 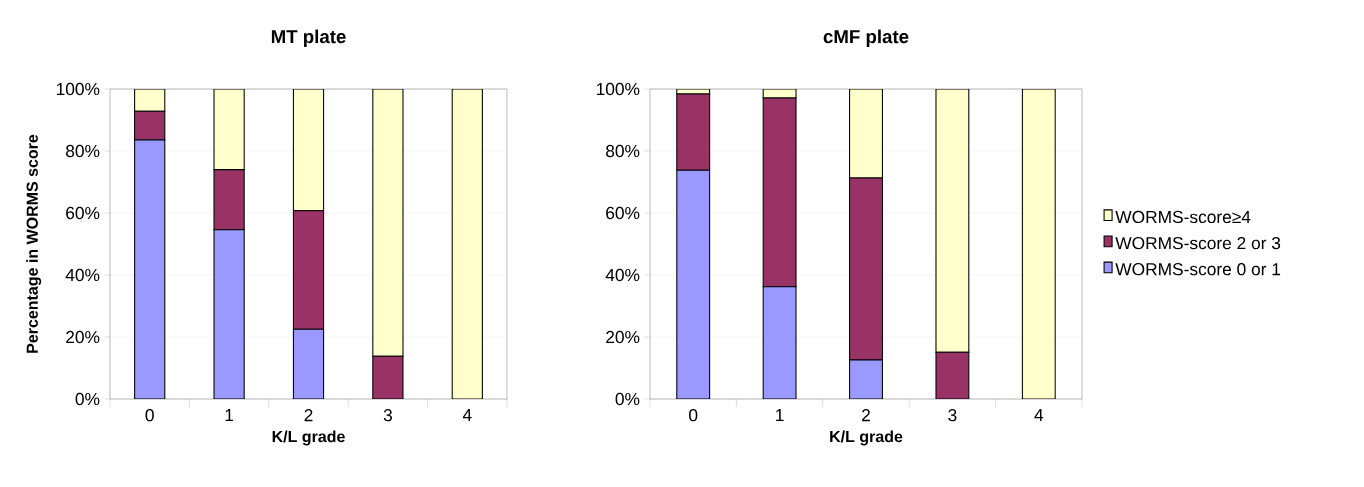 What do you see at coordinates (1198, 243) in the screenshot?
I see `legend-label: WORMS-score 2 or 3` at bounding box center [1198, 243].